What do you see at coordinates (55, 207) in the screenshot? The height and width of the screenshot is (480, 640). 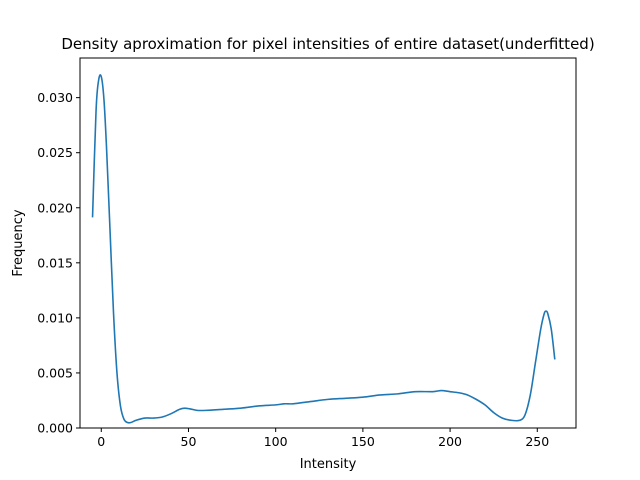 I see `y-tick-label: 0.020` at bounding box center [55, 207].